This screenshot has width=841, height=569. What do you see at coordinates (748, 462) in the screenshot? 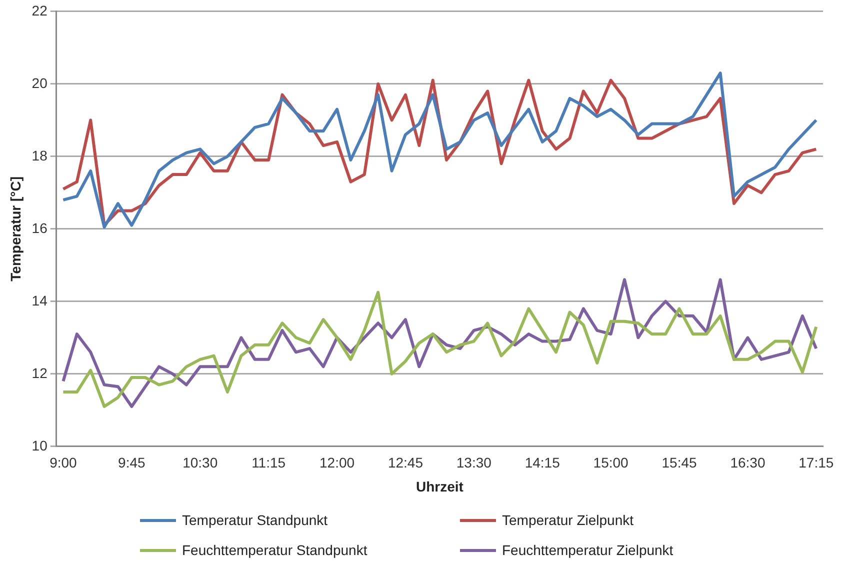
I see `x-tick-label: 16:30` at bounding box center [748, 462].